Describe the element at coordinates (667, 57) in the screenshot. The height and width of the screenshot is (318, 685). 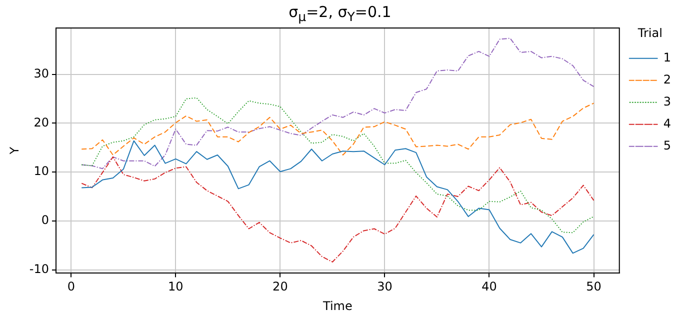
I see `legend-label: 1` at that location.